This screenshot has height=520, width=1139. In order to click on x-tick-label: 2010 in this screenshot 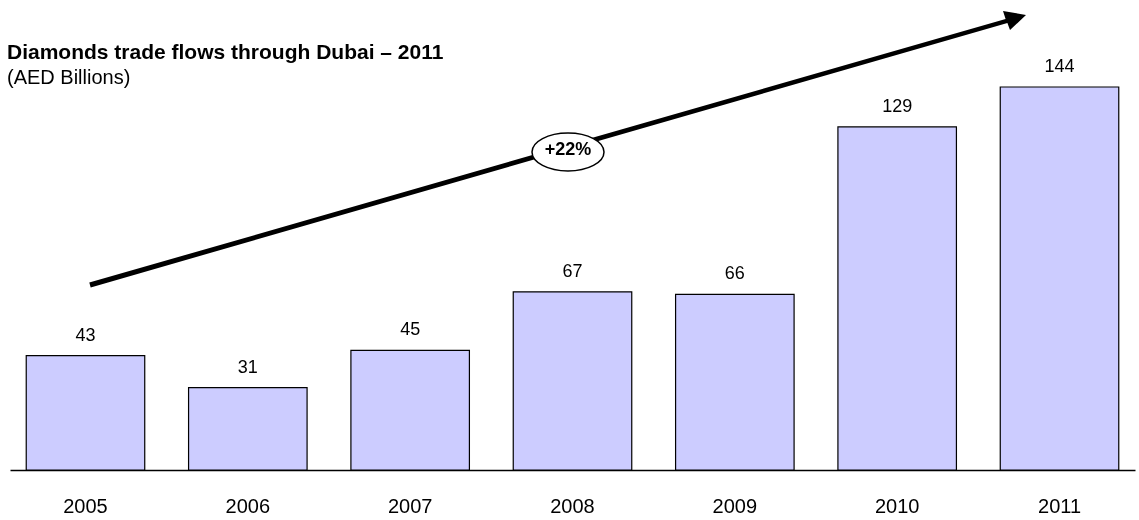, I will do `click(897, 505)`.